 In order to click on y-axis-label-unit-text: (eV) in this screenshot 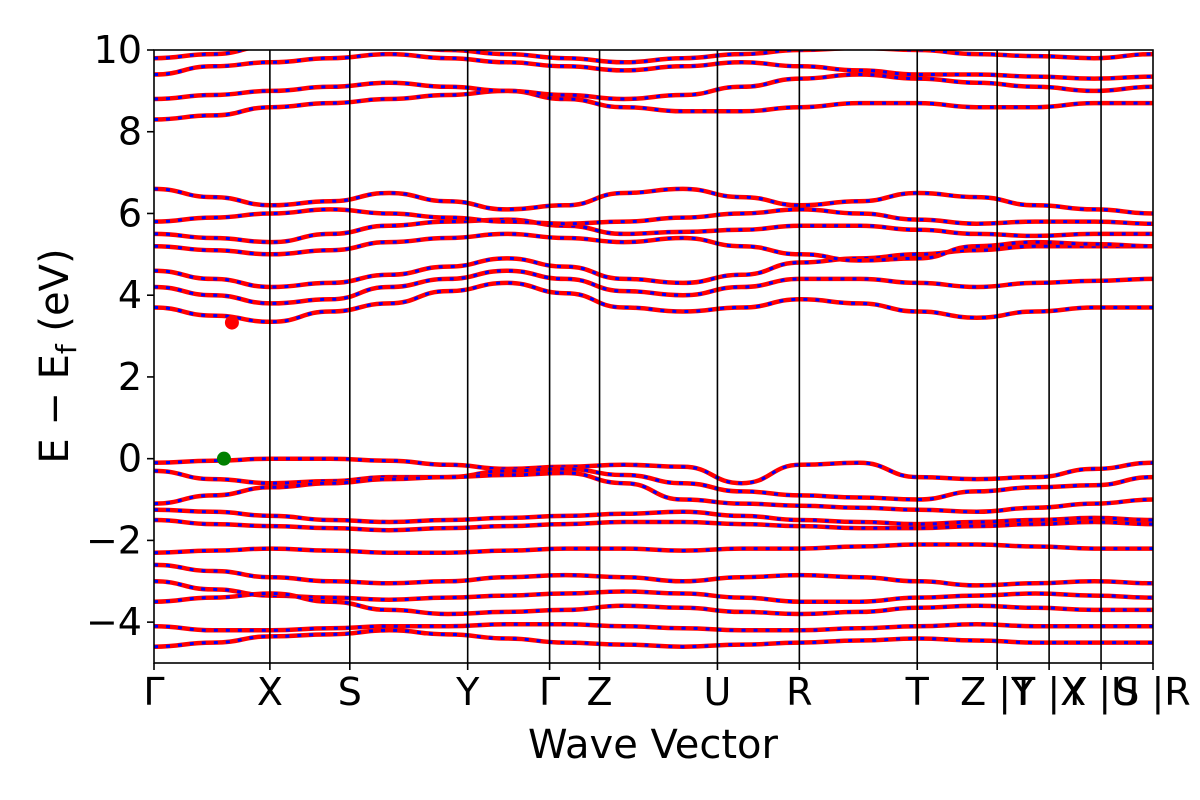, I will do `click(55, 289)`.